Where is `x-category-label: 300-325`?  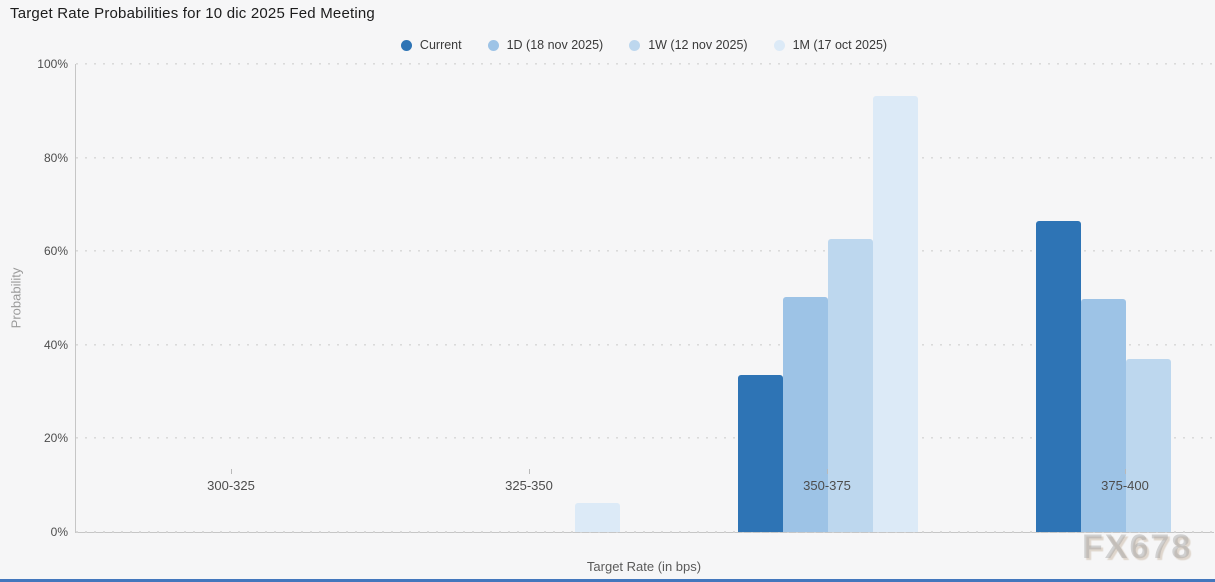 x-category-label: 300-325 is located at coordinates (231, 485).